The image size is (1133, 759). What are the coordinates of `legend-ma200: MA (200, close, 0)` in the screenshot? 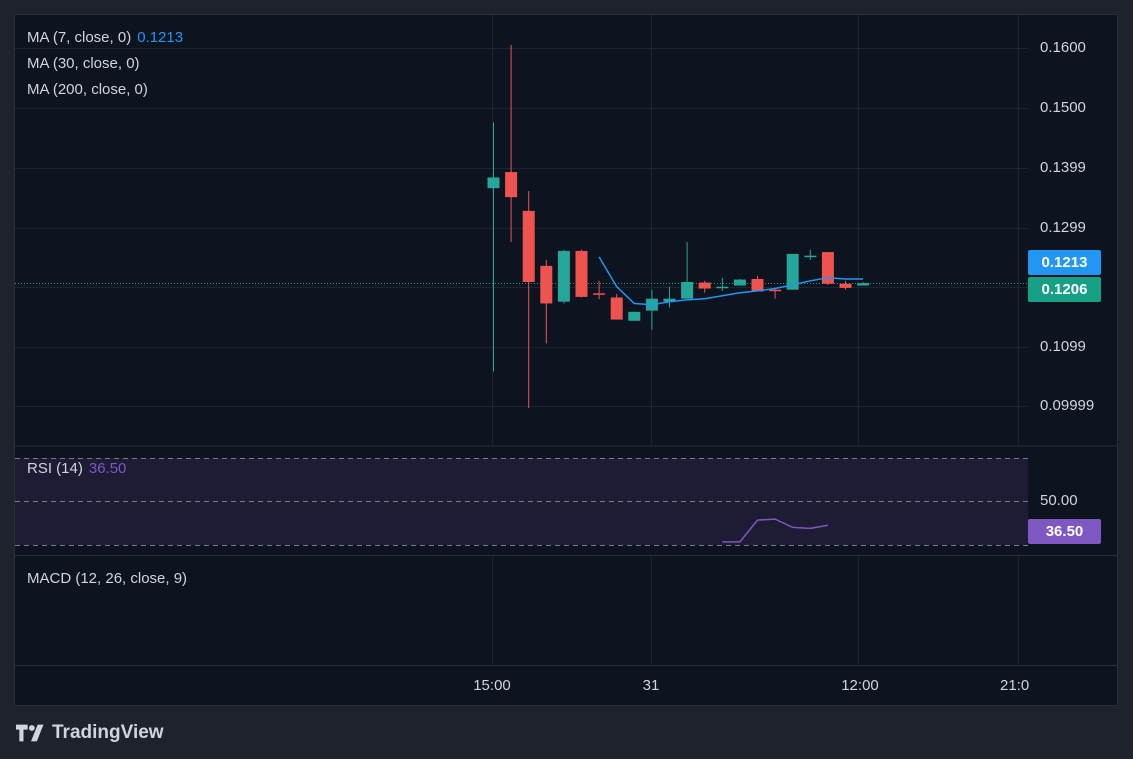 It's located at (87, 89).